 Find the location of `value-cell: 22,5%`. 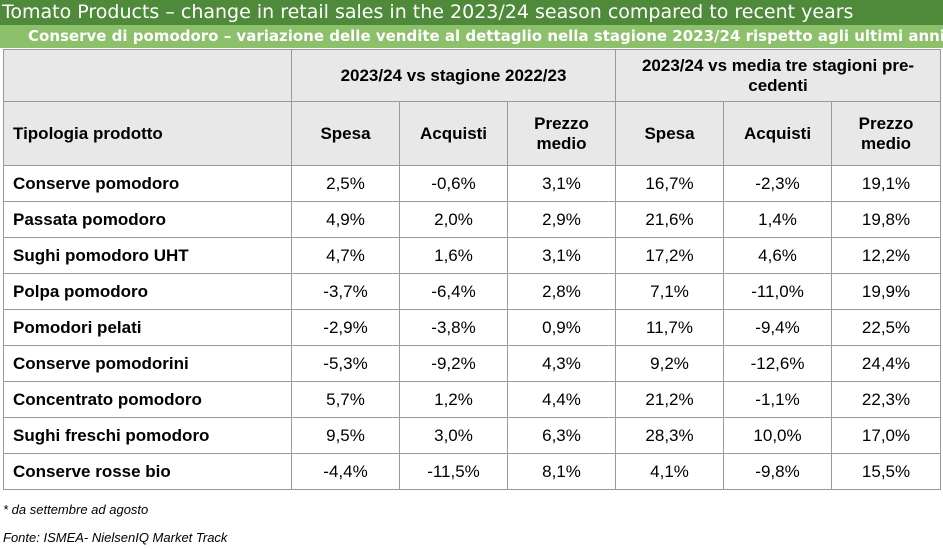

value-cell: 22,5% is located at coordinates (886, 327).